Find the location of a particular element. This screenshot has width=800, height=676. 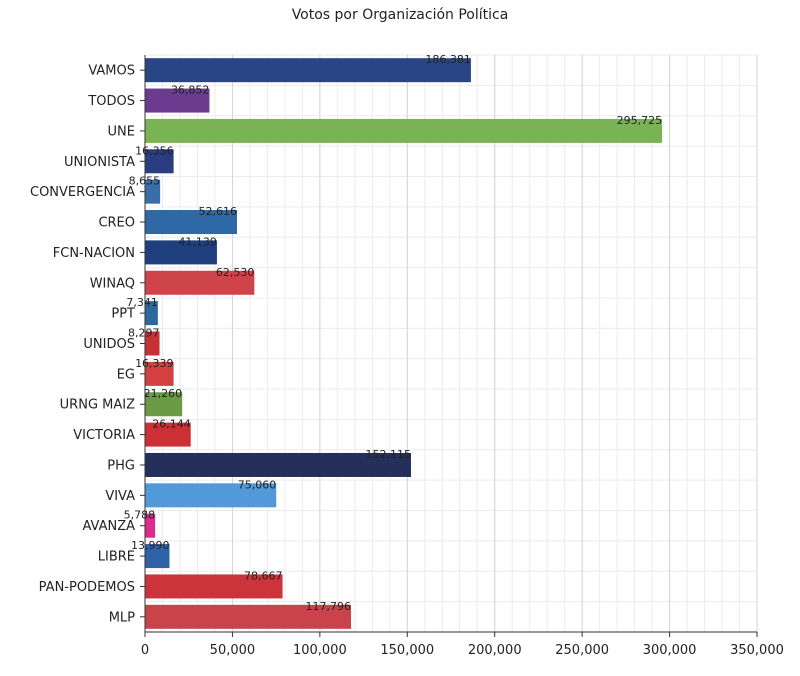

bar-winaq is located at coordinates (200, 282).